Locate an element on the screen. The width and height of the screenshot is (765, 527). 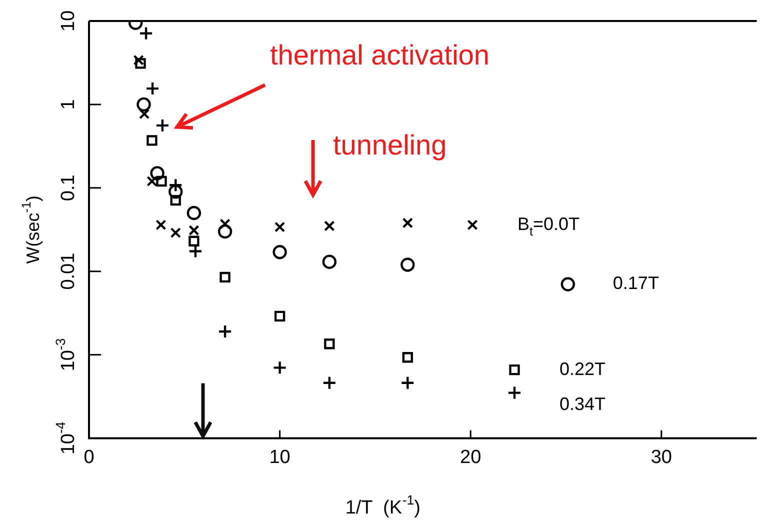
annotation: tunneling is located at coordinates (390, 145).